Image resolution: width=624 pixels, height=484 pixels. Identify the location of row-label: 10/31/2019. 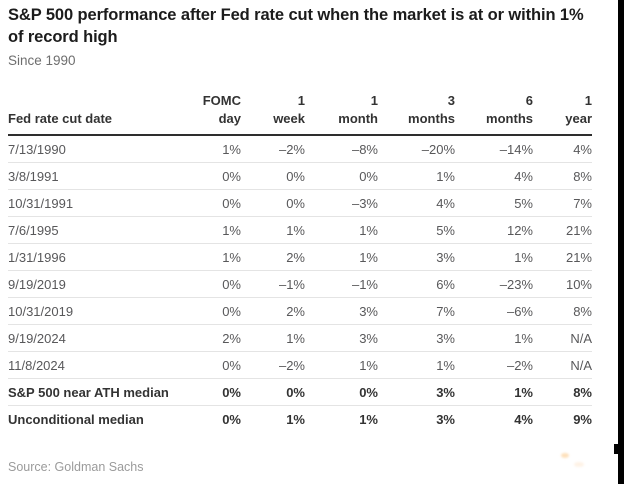
(88, 311).